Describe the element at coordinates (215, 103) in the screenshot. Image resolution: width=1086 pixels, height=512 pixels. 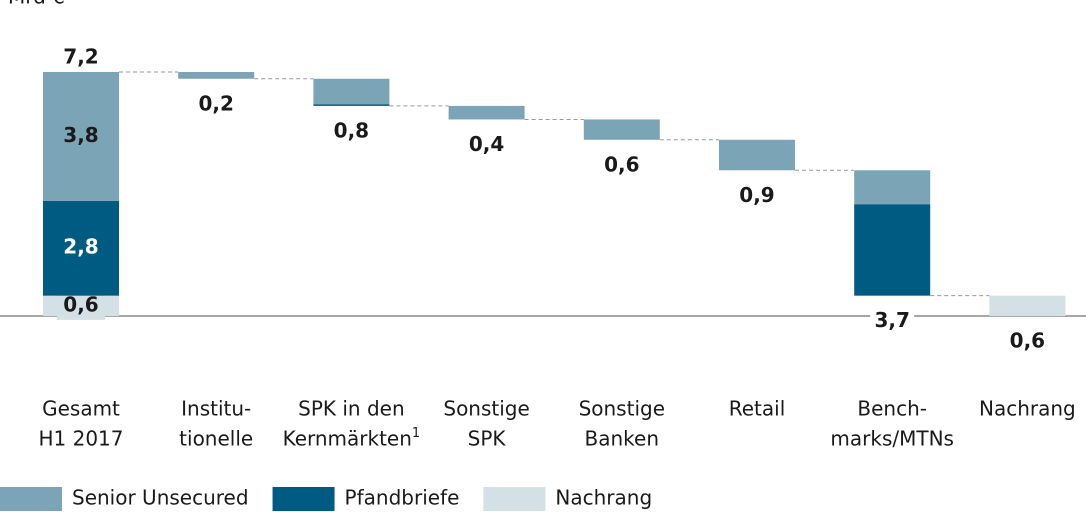
I see `total-label: 0,2` at that location.